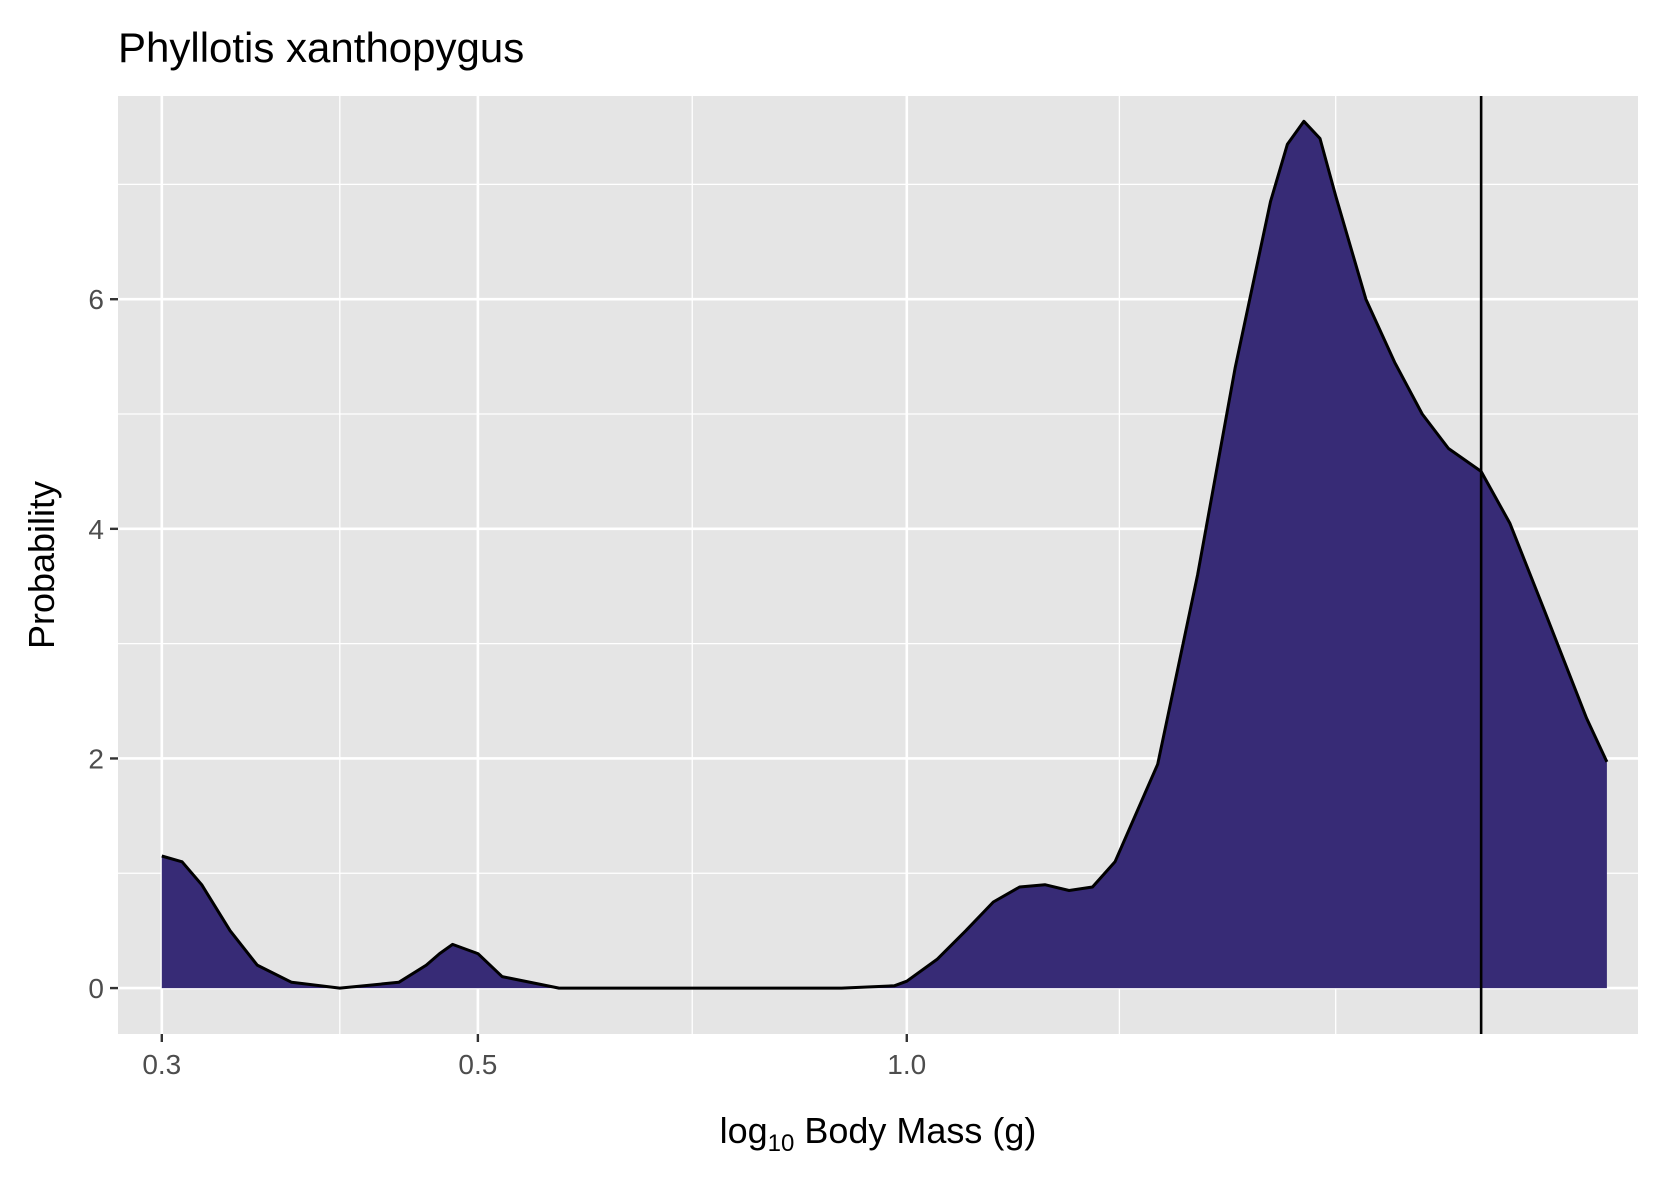 The image size is (1653, 1181). What do you see at coordinates (161, 1064) in the screenshot?
I see `x-tick-label: 0.3` at bounding box center [161, 1064].